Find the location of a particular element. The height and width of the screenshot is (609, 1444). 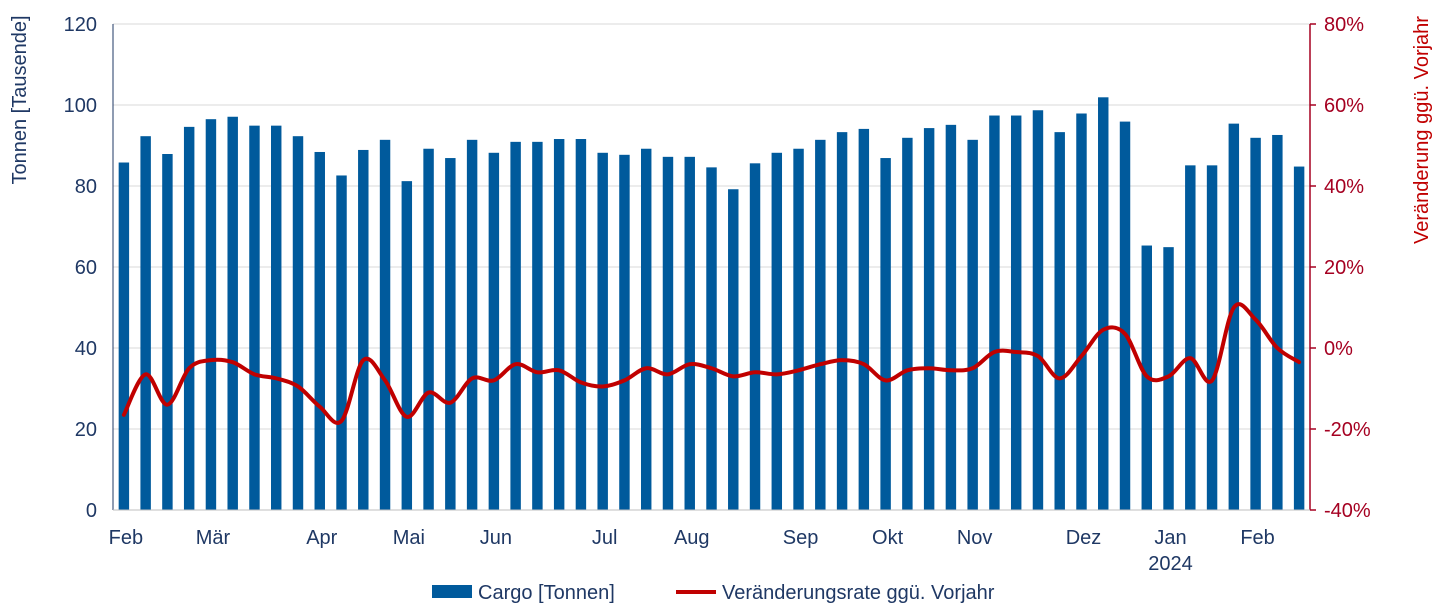

x-year-label: 2024 is located at coordinates (1170, 564).